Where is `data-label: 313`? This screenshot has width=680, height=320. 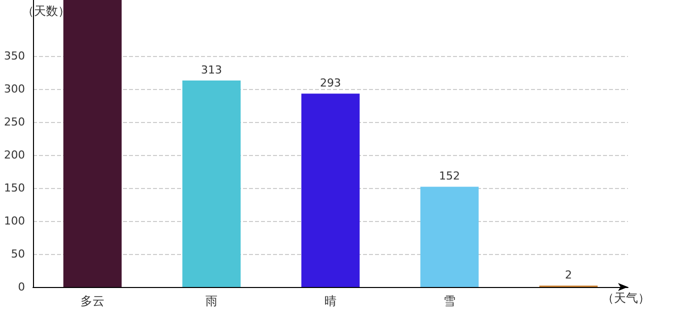
data-label: 313 is located at coordinates (211, 69).